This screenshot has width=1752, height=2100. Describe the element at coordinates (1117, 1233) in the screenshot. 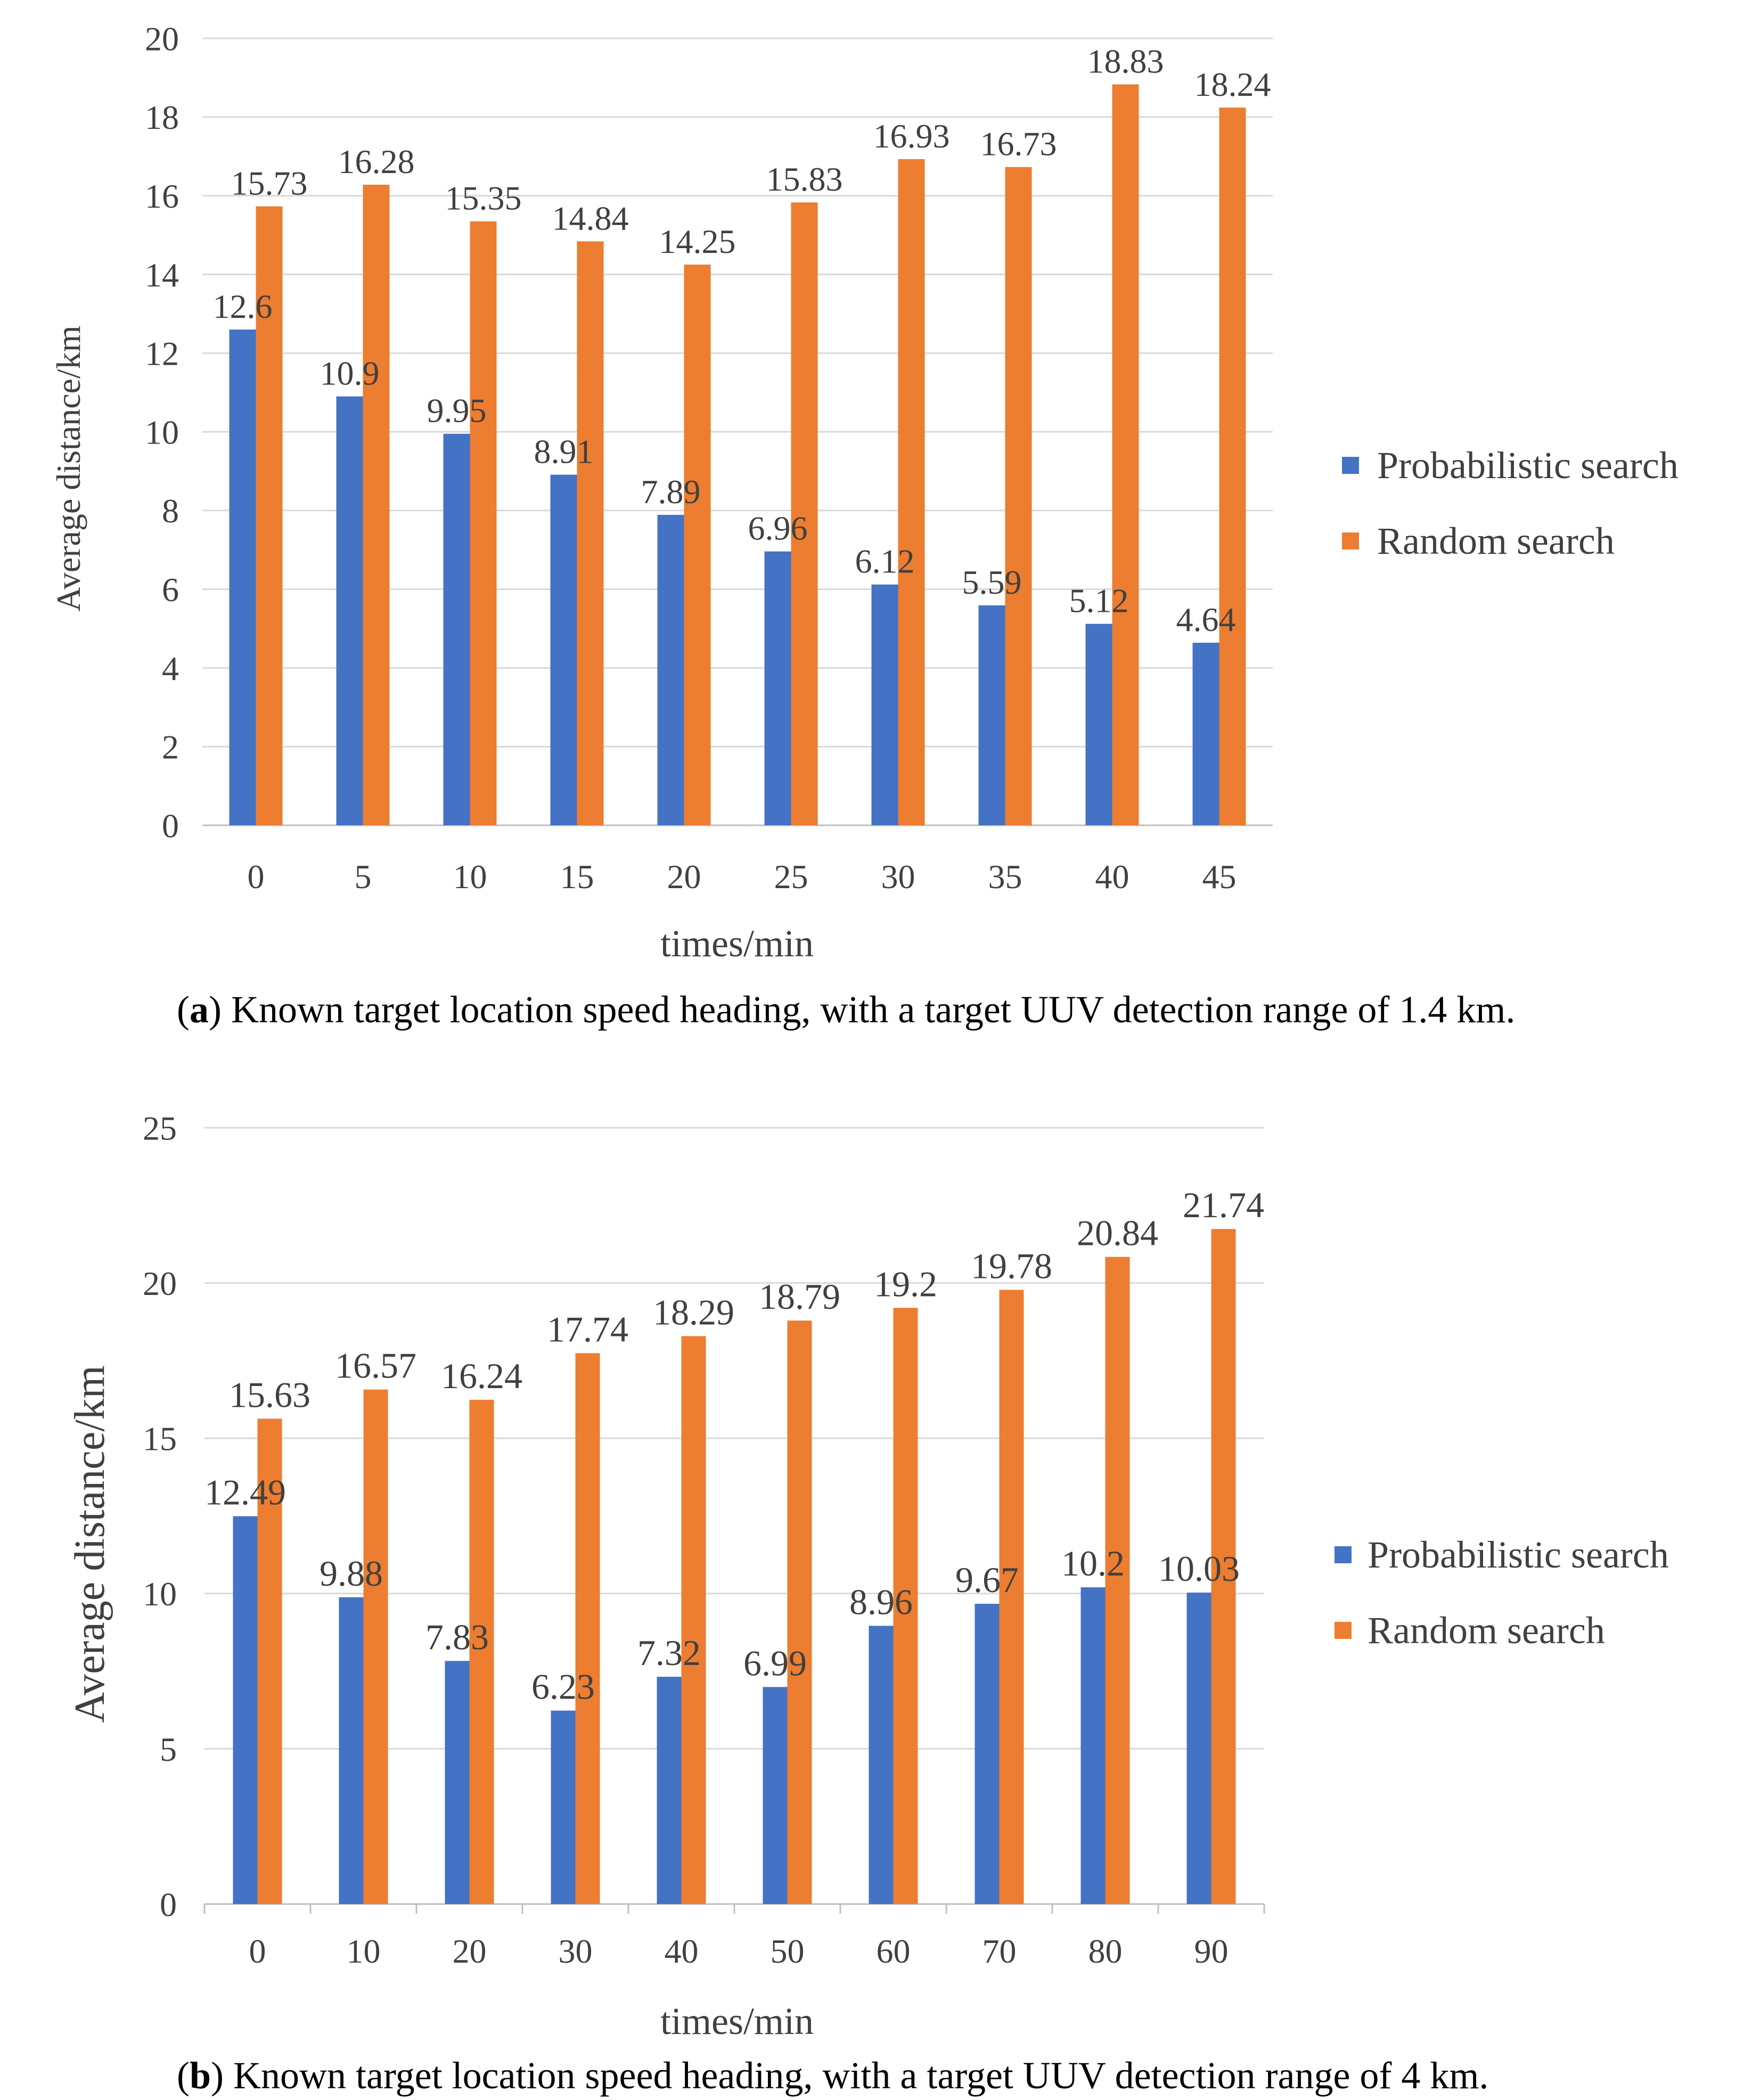

I see `data-label-random: 20.84` at that location.